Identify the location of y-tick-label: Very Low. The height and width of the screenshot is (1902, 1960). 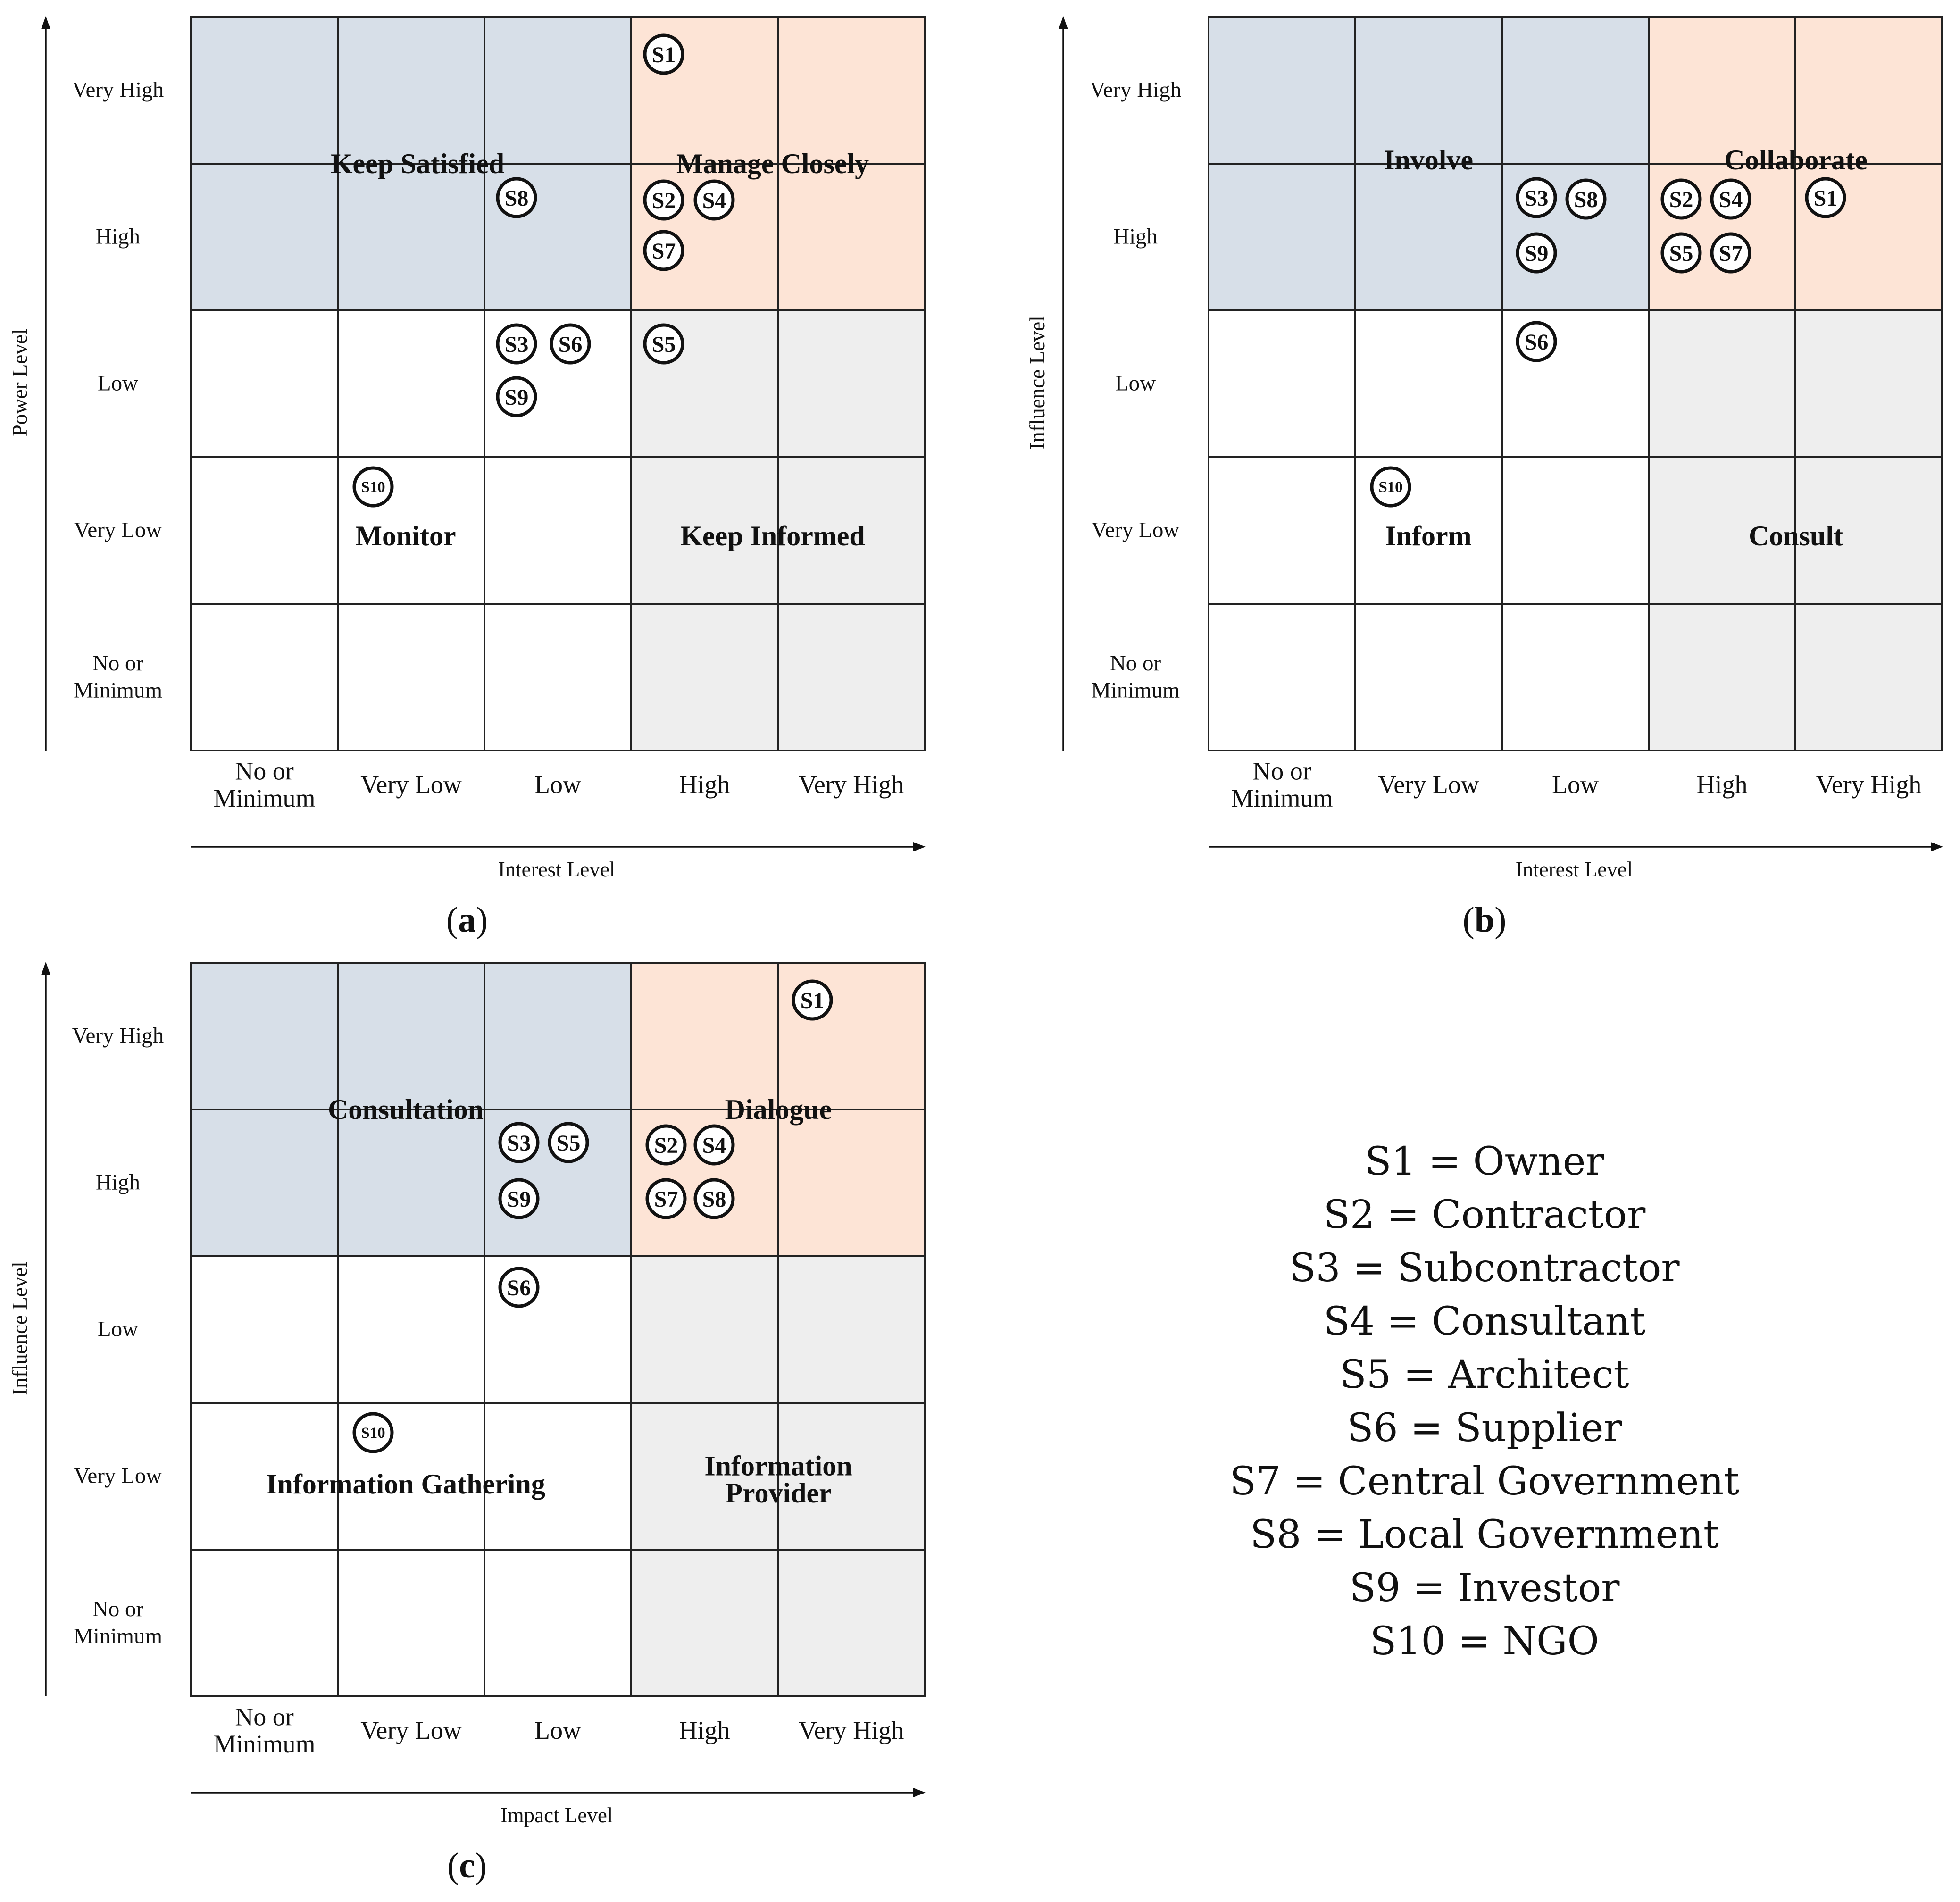
(1136, 530).